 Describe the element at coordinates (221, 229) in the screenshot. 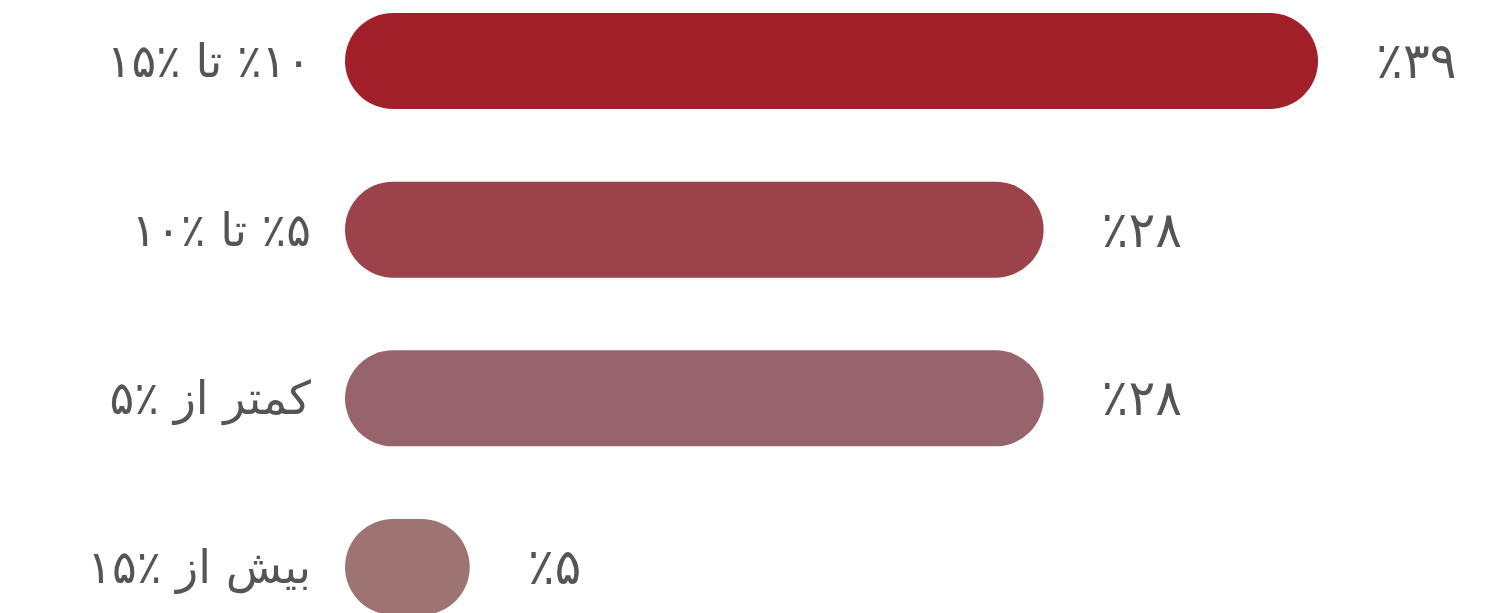

I see `y-tick-label: ٪۵ تا ٪۱۰` at that location.